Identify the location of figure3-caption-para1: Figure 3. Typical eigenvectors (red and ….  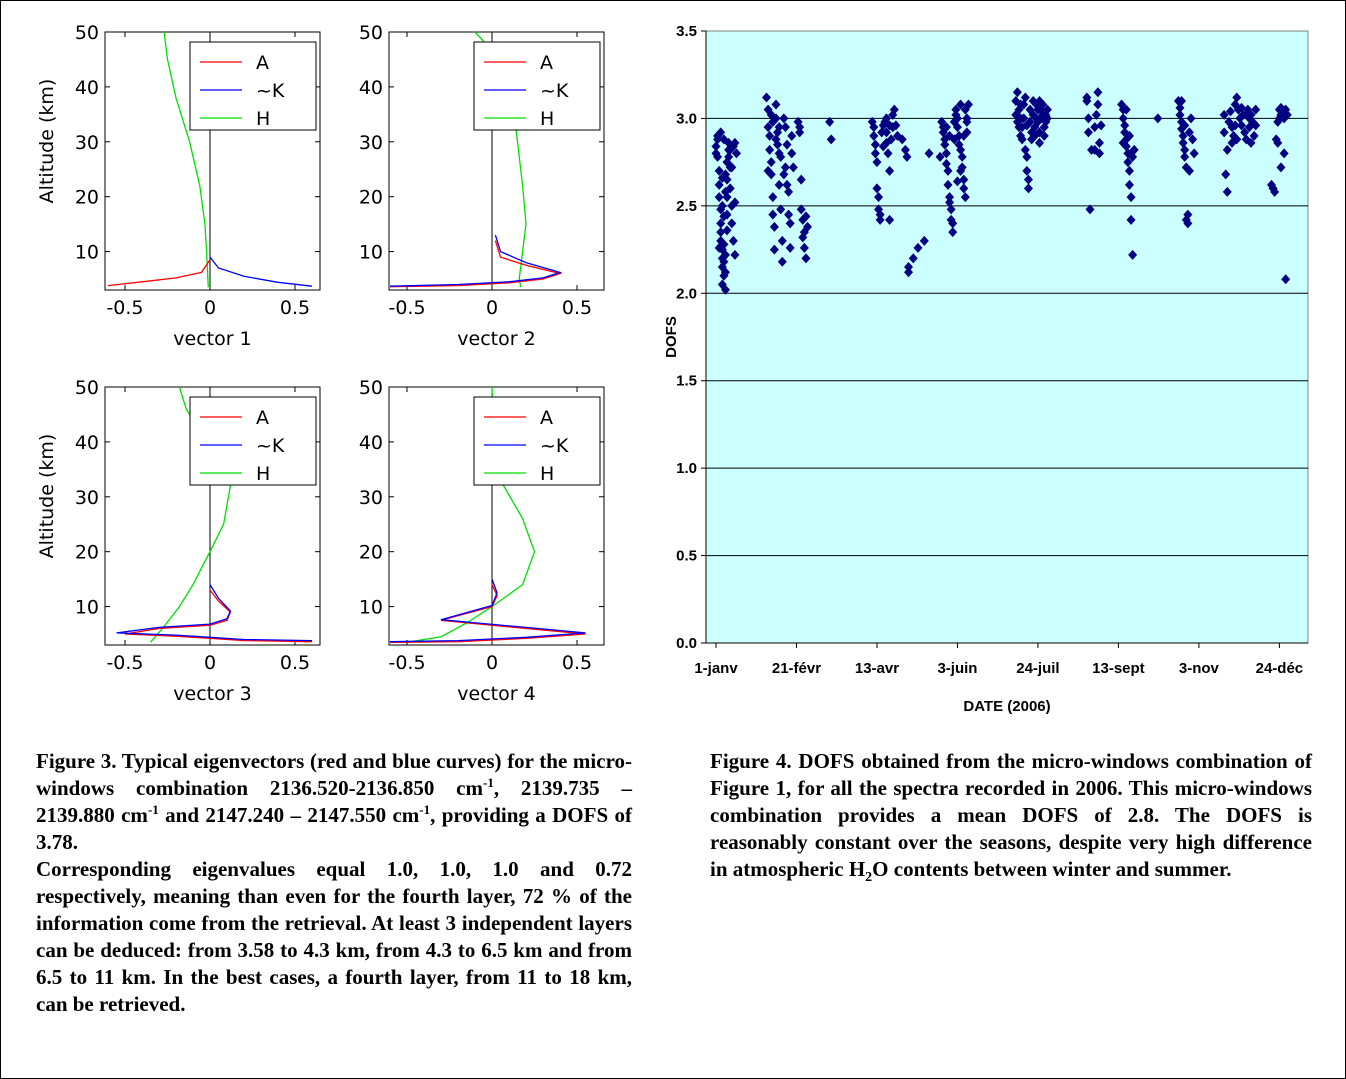
(334, 801).